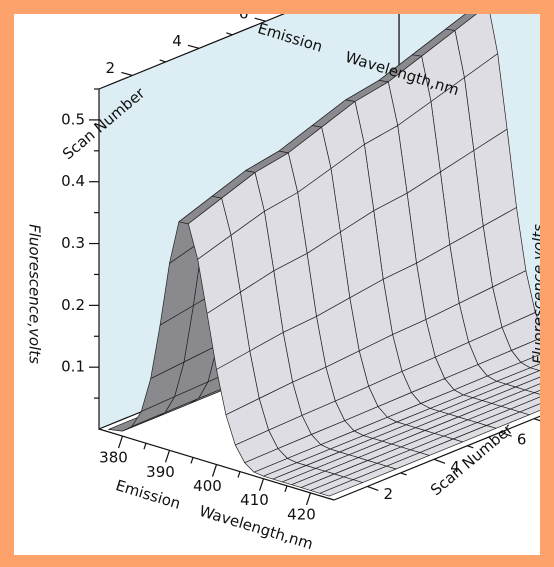 Image resolution: width=554 pixels, height=567 pixels. Describe the element at coordinates (455, 467) in the screenshot. I see `scan-tick-label-bottom: 4` at that location.